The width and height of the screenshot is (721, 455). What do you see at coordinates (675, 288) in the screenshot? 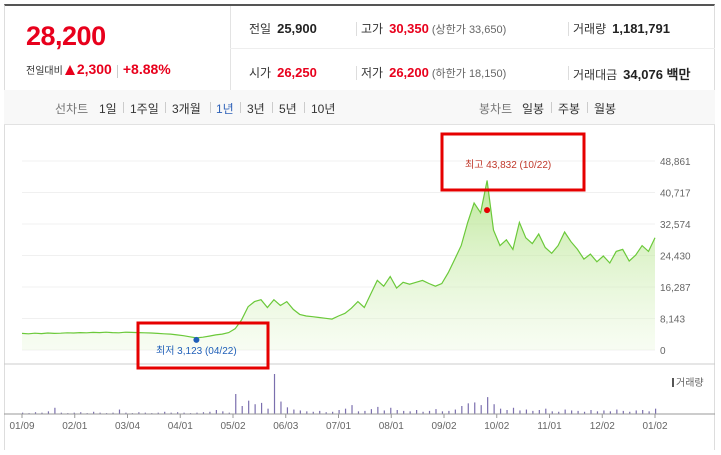
I see `y-tick-label: 16,287` at bounding box center [675, 288].